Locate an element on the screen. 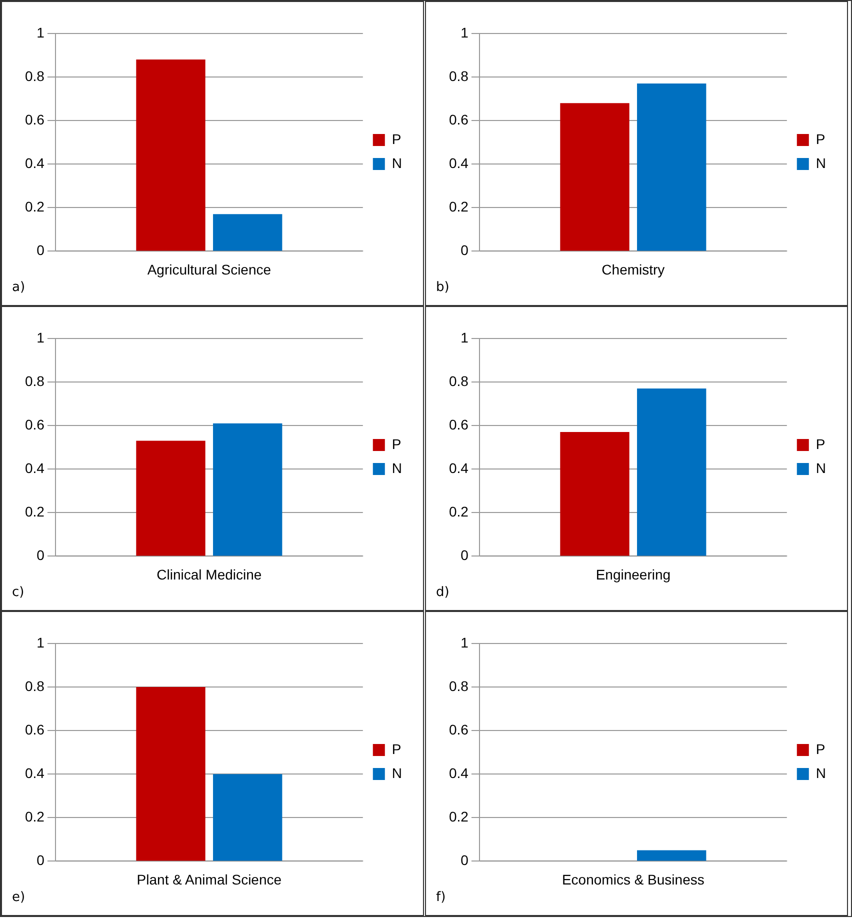 This screenshot has width=852, height=922. text: b) is located at coordinates (443, 287).